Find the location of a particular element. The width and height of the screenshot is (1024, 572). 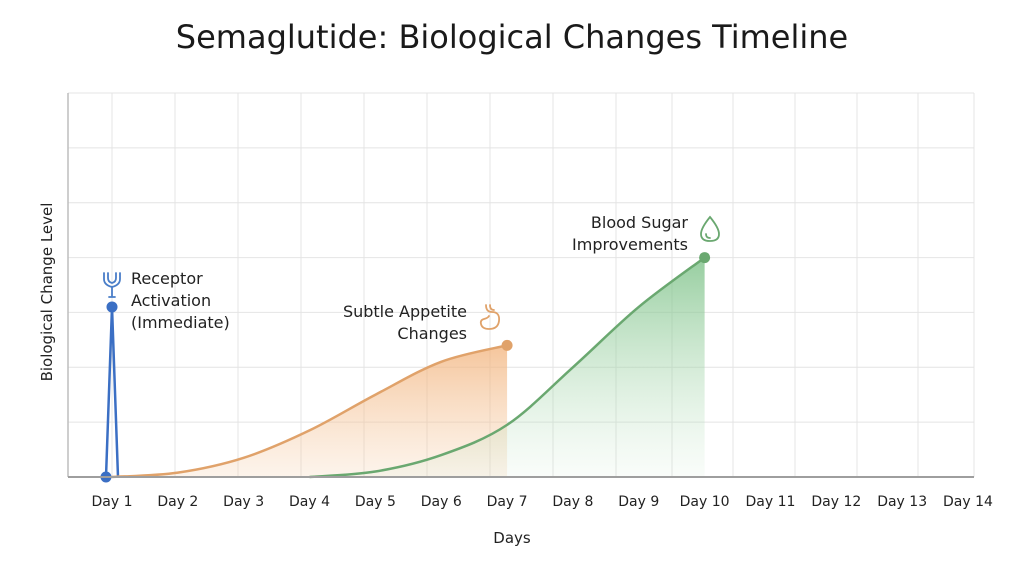

receptor-peak-point is located at coordinates (112, 307).